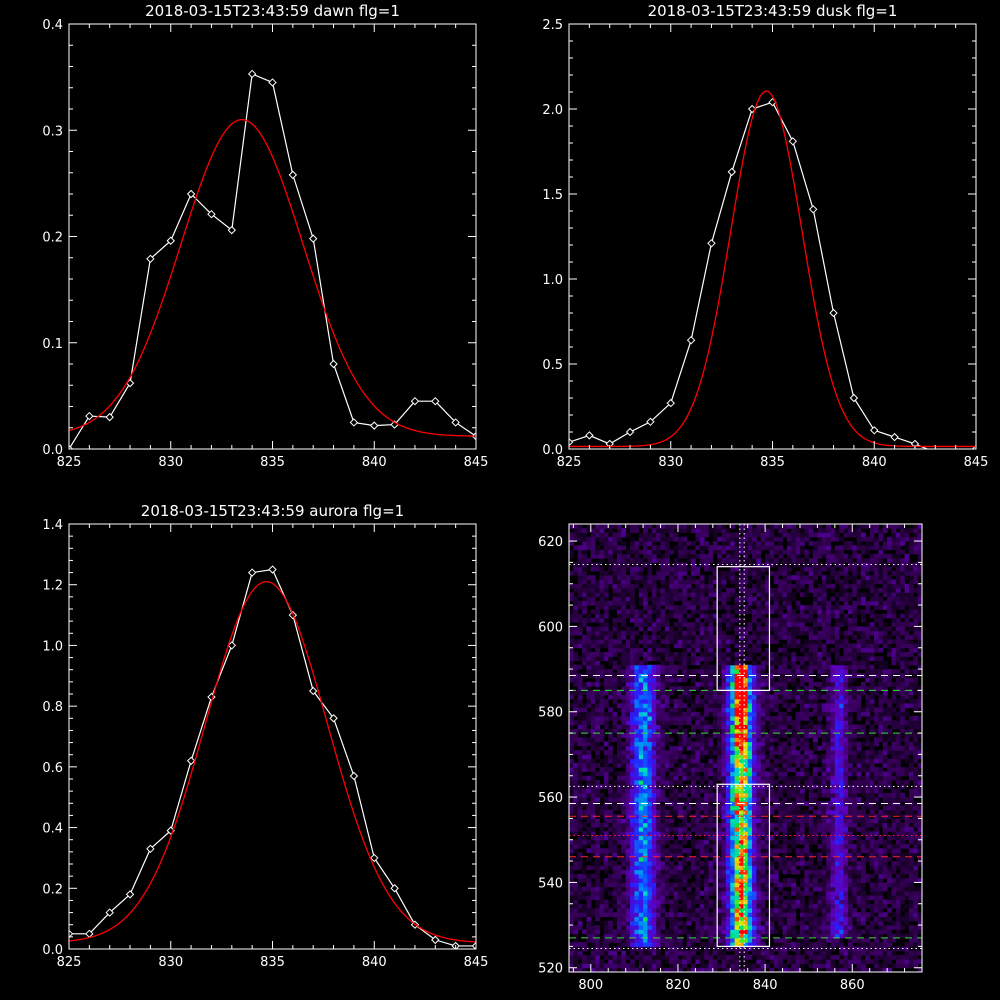  Describe the element at coordinates (69, 962) in the screenshot. I see `x-tick-label: 825` at that location.